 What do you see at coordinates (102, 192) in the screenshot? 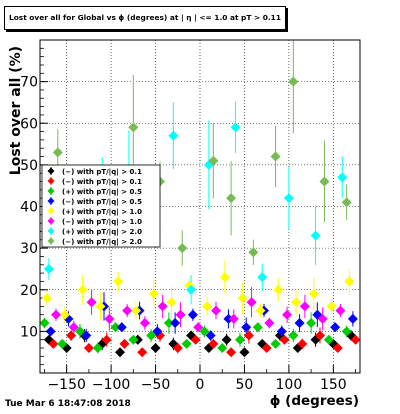
I see `legend-entry: (+) with pT/|q| > 0.5` at bounding box center [102, 192].